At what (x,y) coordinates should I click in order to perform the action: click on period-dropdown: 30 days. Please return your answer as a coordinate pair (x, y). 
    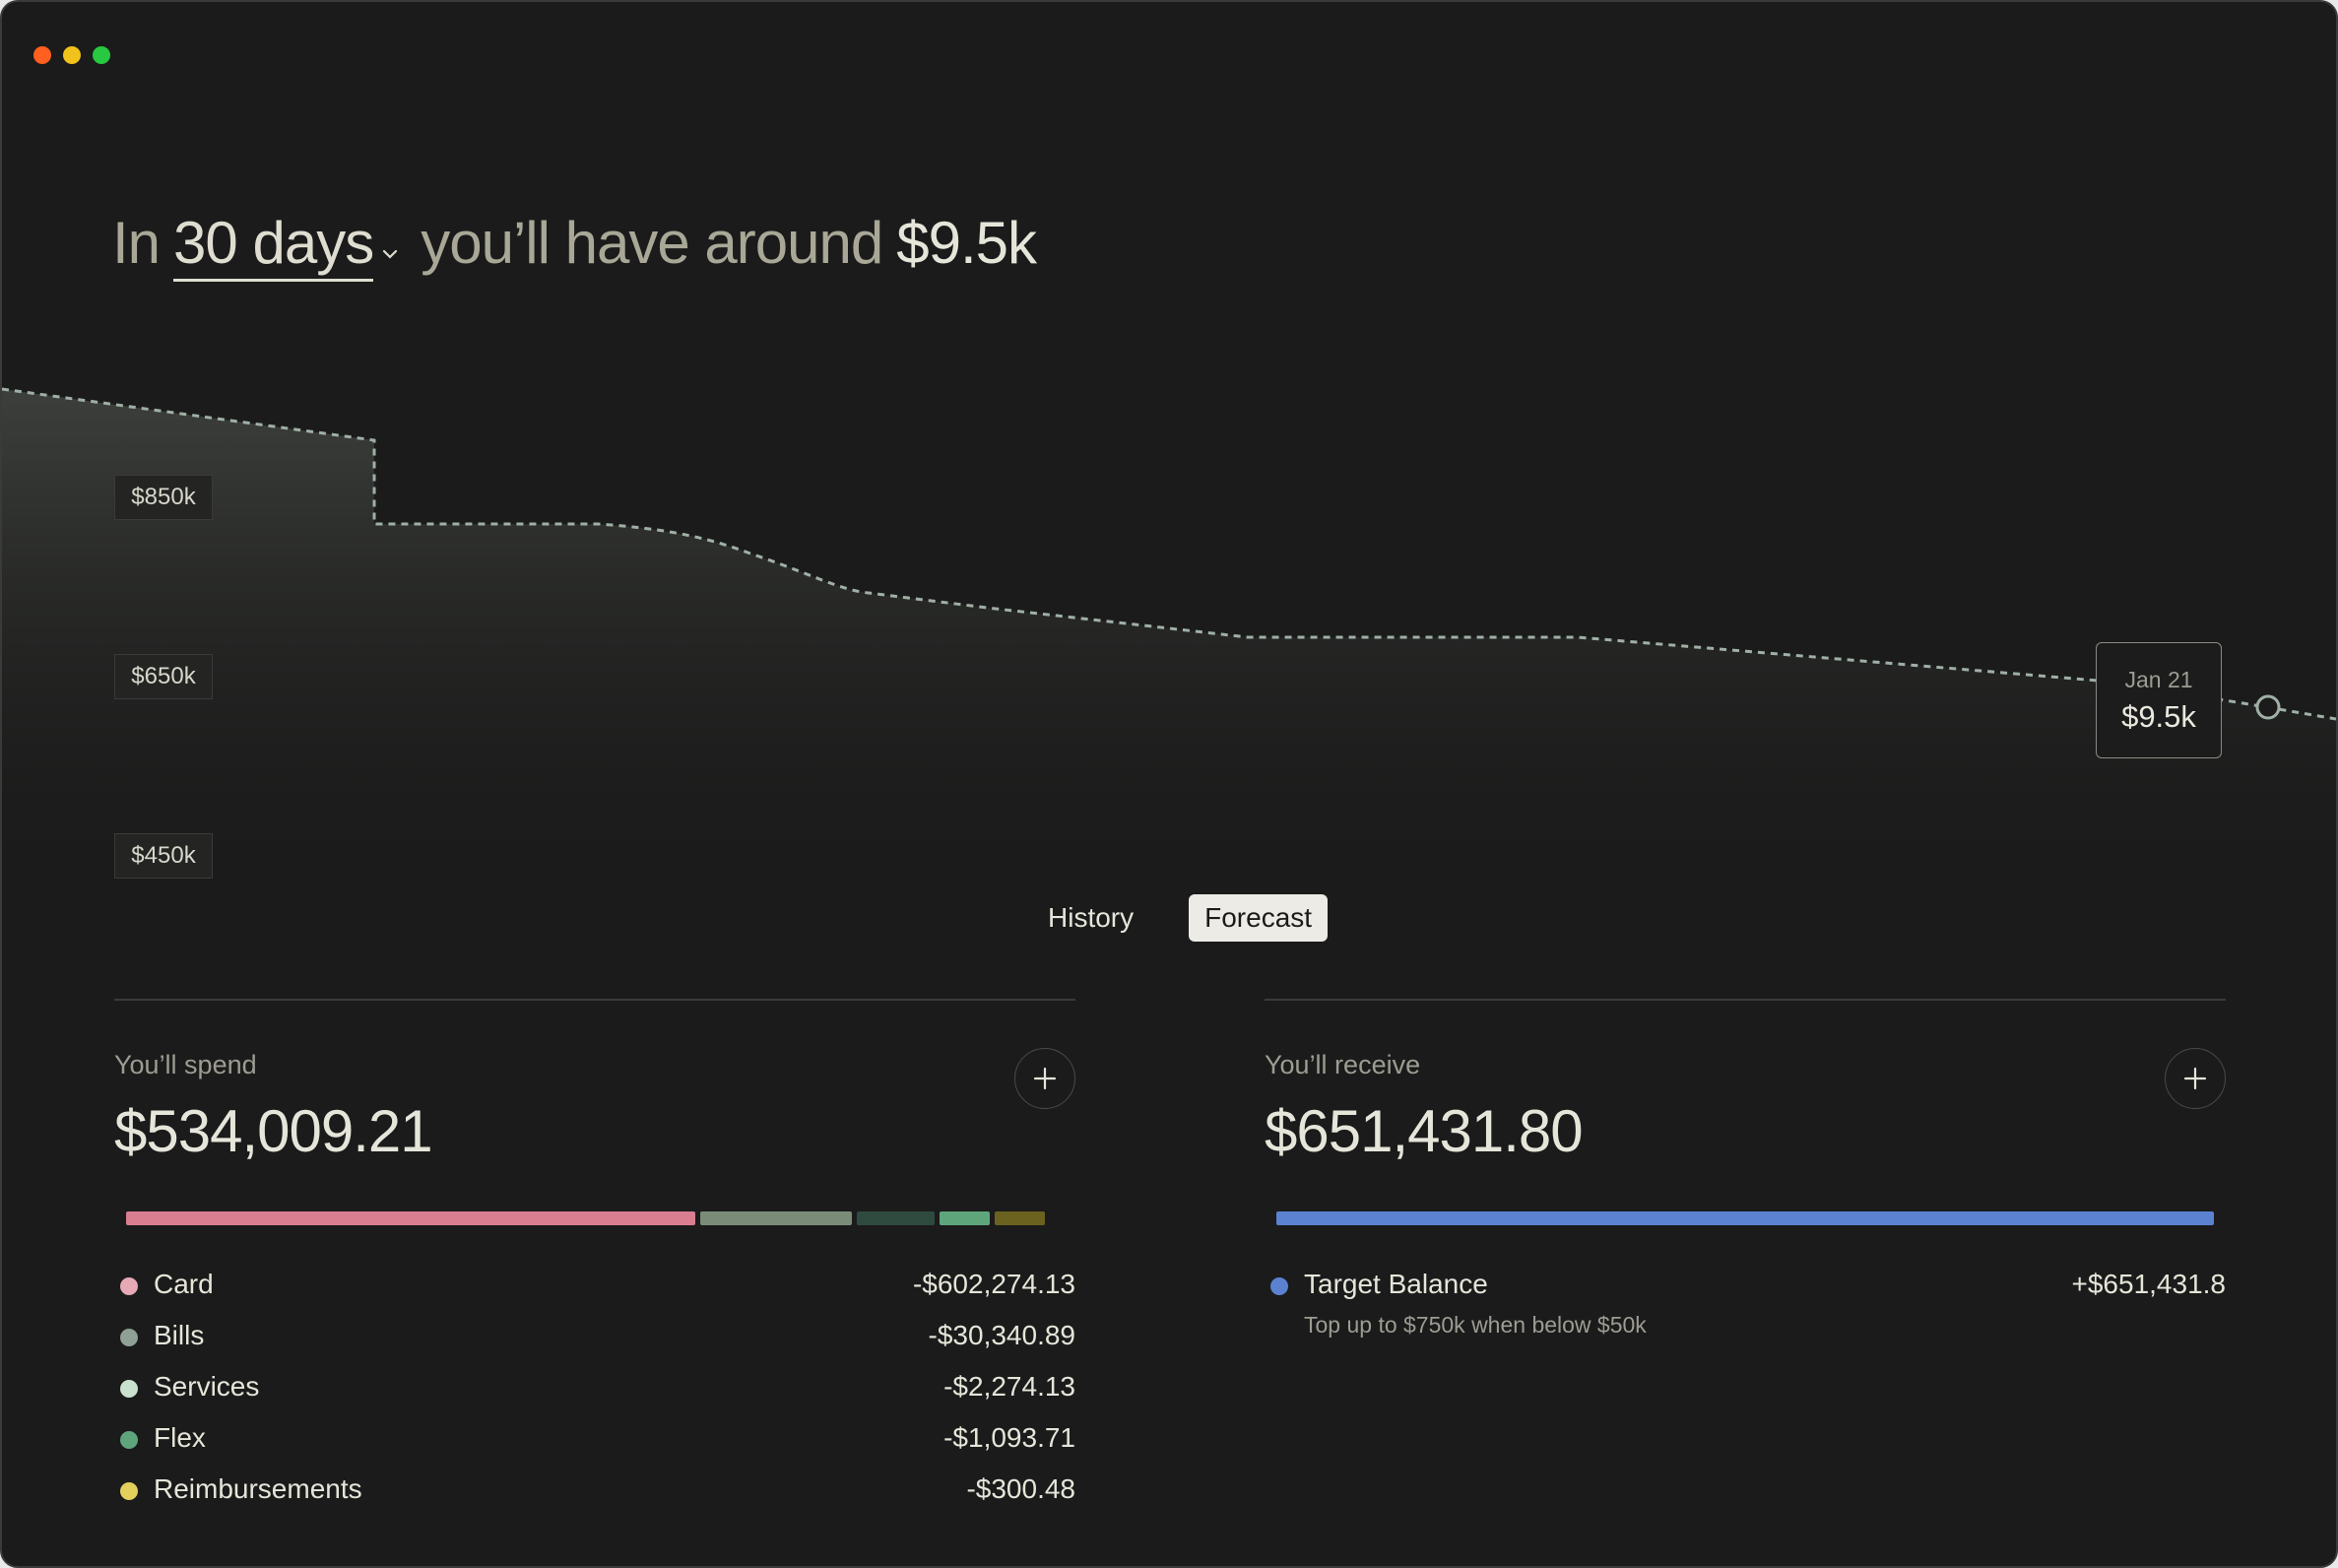
    Looking at the image, I should click on (273, 246).